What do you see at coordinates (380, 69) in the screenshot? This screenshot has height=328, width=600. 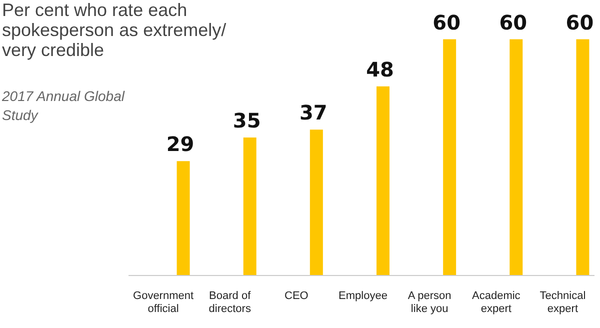 I see `data-label: 48` at bounding box center [380, 69].